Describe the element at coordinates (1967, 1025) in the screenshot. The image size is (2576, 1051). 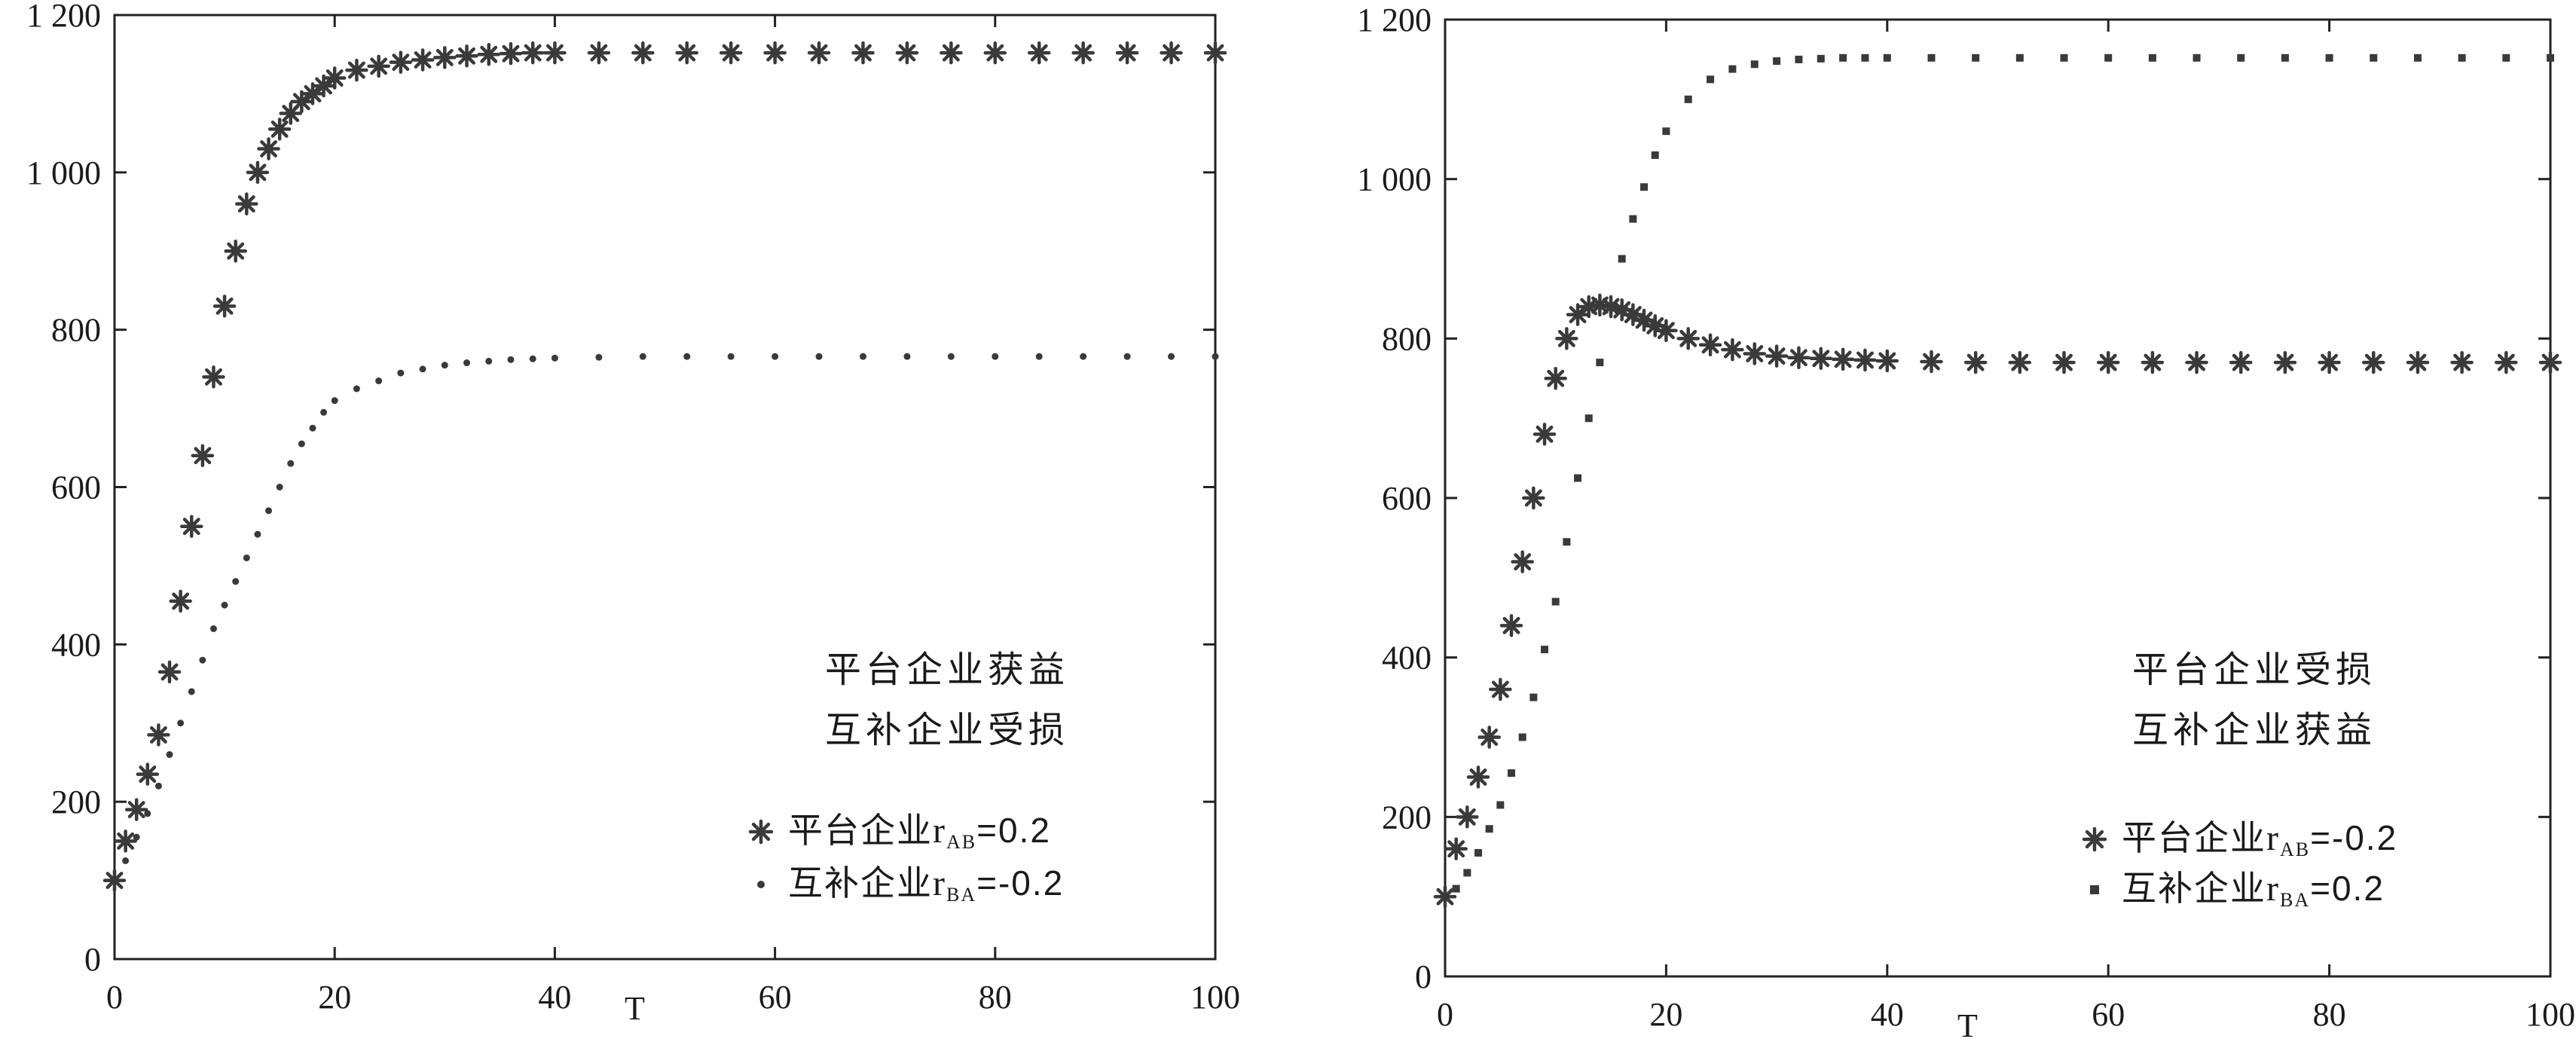
I see `x-axis-title: T` at that location.